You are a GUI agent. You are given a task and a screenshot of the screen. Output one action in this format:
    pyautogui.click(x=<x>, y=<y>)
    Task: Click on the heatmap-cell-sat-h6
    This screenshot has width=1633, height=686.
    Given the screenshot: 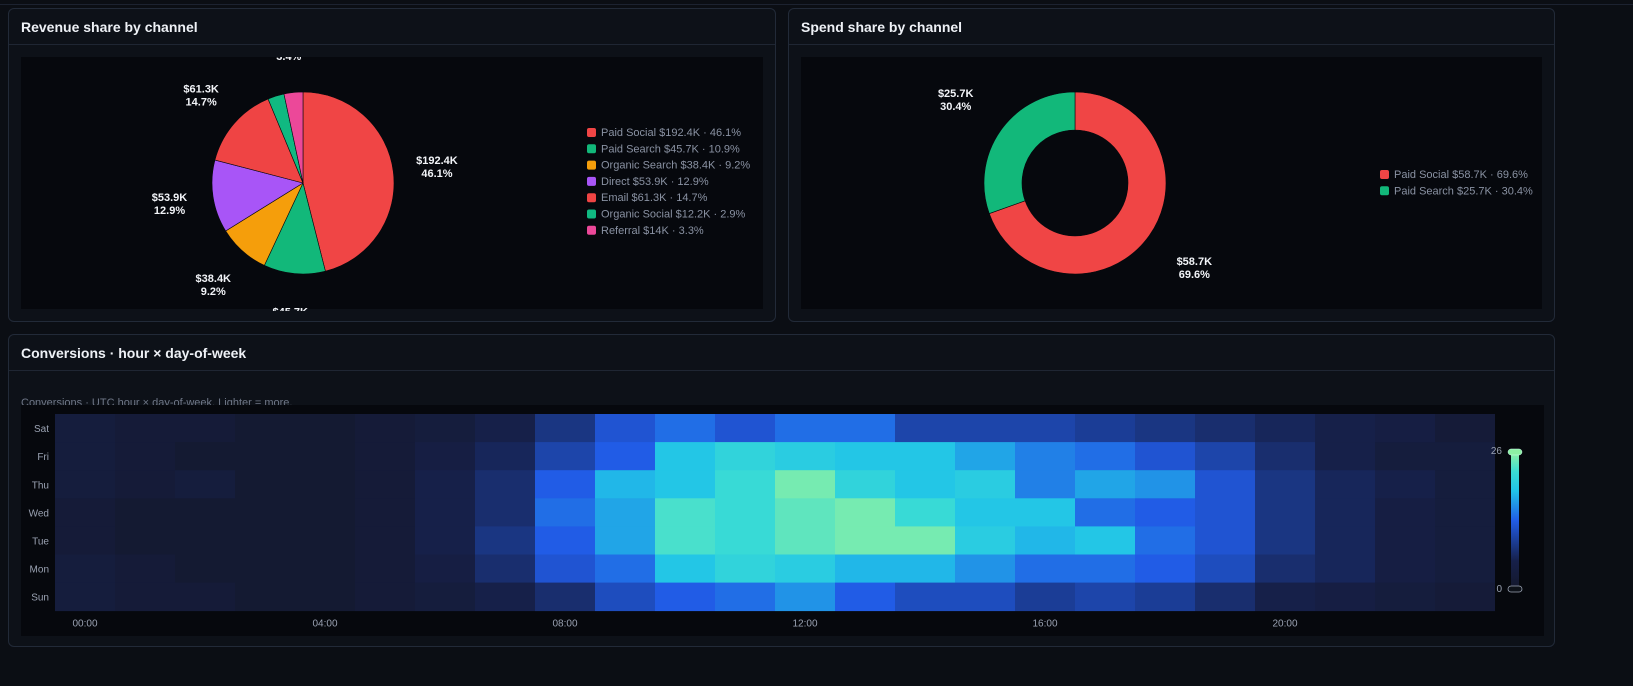 What is the action you would take?
    pyautogui.click(x=445, y=428)
    